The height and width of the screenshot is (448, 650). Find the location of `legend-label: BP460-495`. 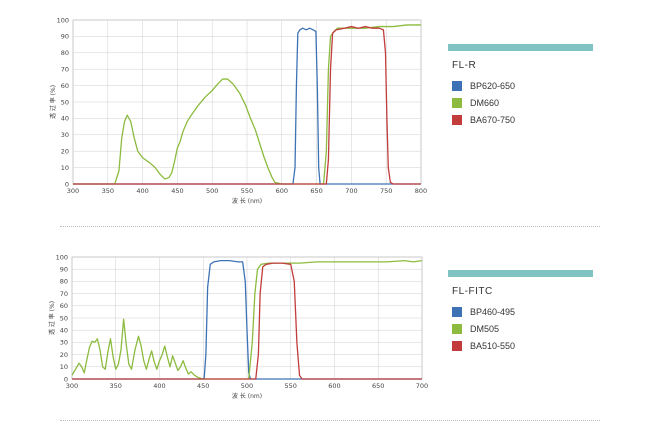

legend-label: BP460-495 is located at coordinates (493, 311).